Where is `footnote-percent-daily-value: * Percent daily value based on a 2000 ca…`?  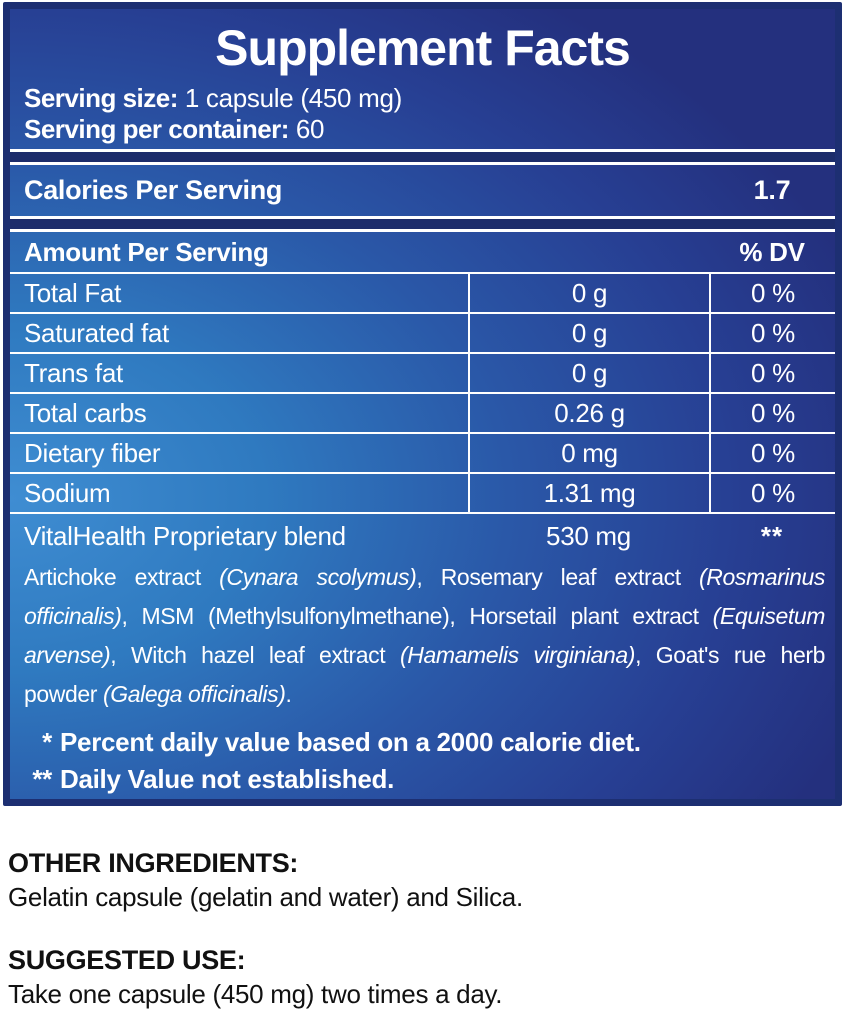
footnote-percent-daily-value: * Percent daily value based on a 2000 ca… is located at coordinates (422, 742).